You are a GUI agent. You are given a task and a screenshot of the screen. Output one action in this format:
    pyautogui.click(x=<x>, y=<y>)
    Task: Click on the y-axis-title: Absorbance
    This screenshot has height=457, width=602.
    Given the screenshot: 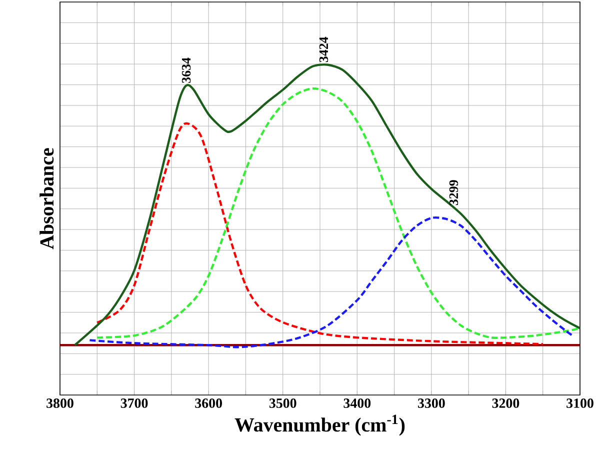 What is the action you would take?
    pyautogui.click(x=47, y=199)
    